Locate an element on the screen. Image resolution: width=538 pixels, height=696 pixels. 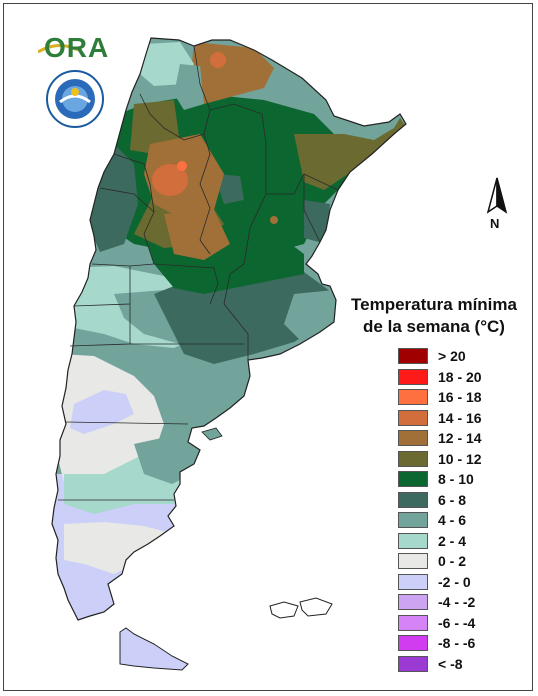
north-arrow-icon is located at coordinates (497, 195).